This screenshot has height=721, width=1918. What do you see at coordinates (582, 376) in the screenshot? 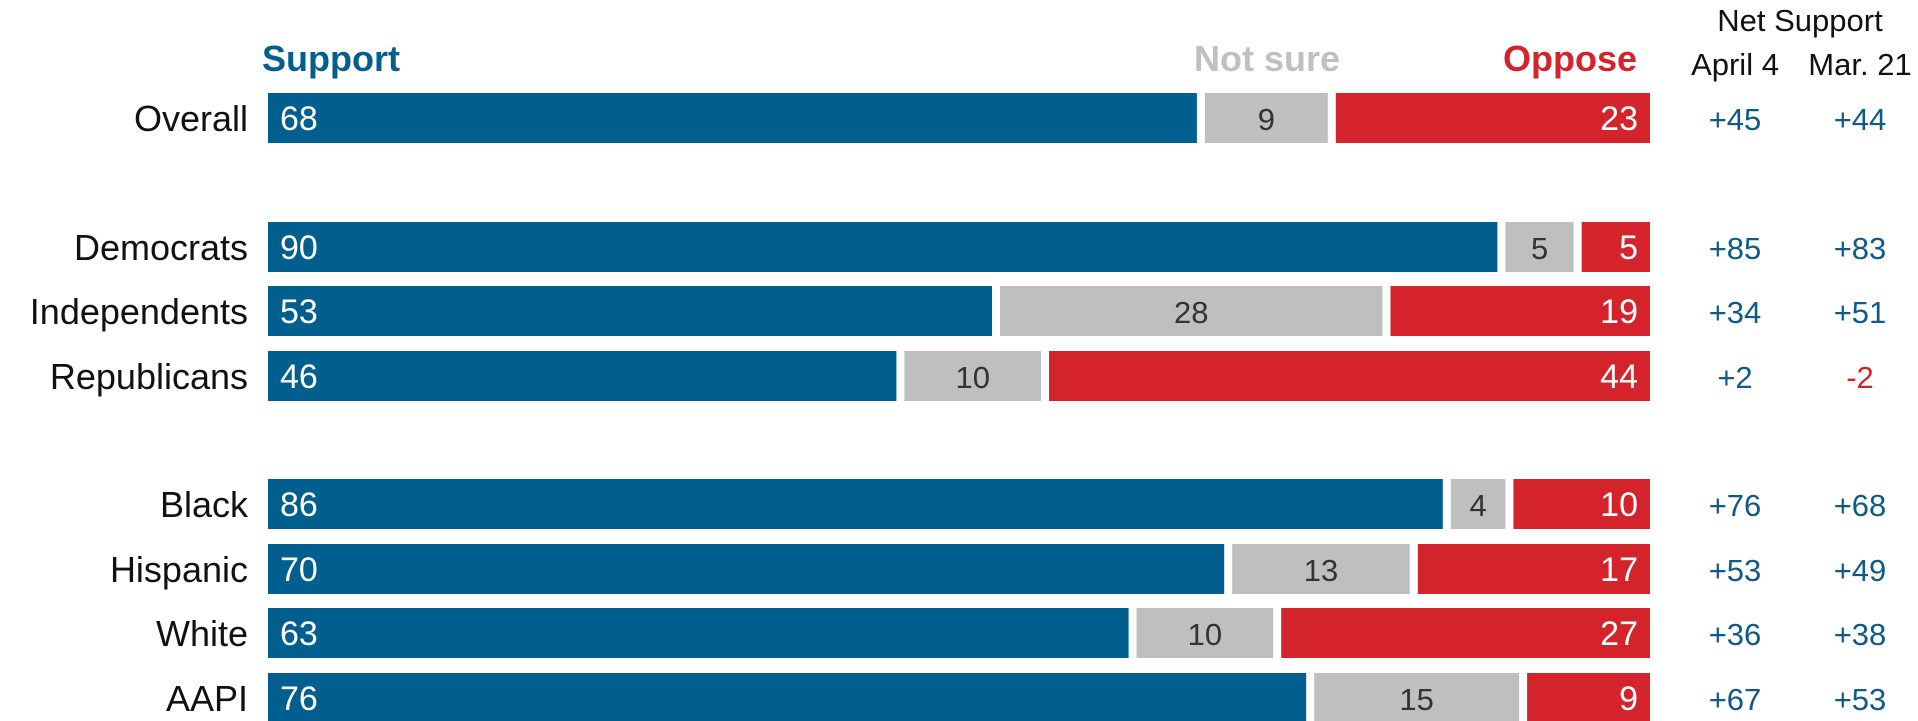
I see `bar-support-republicans` at bounding box center [582, 376].